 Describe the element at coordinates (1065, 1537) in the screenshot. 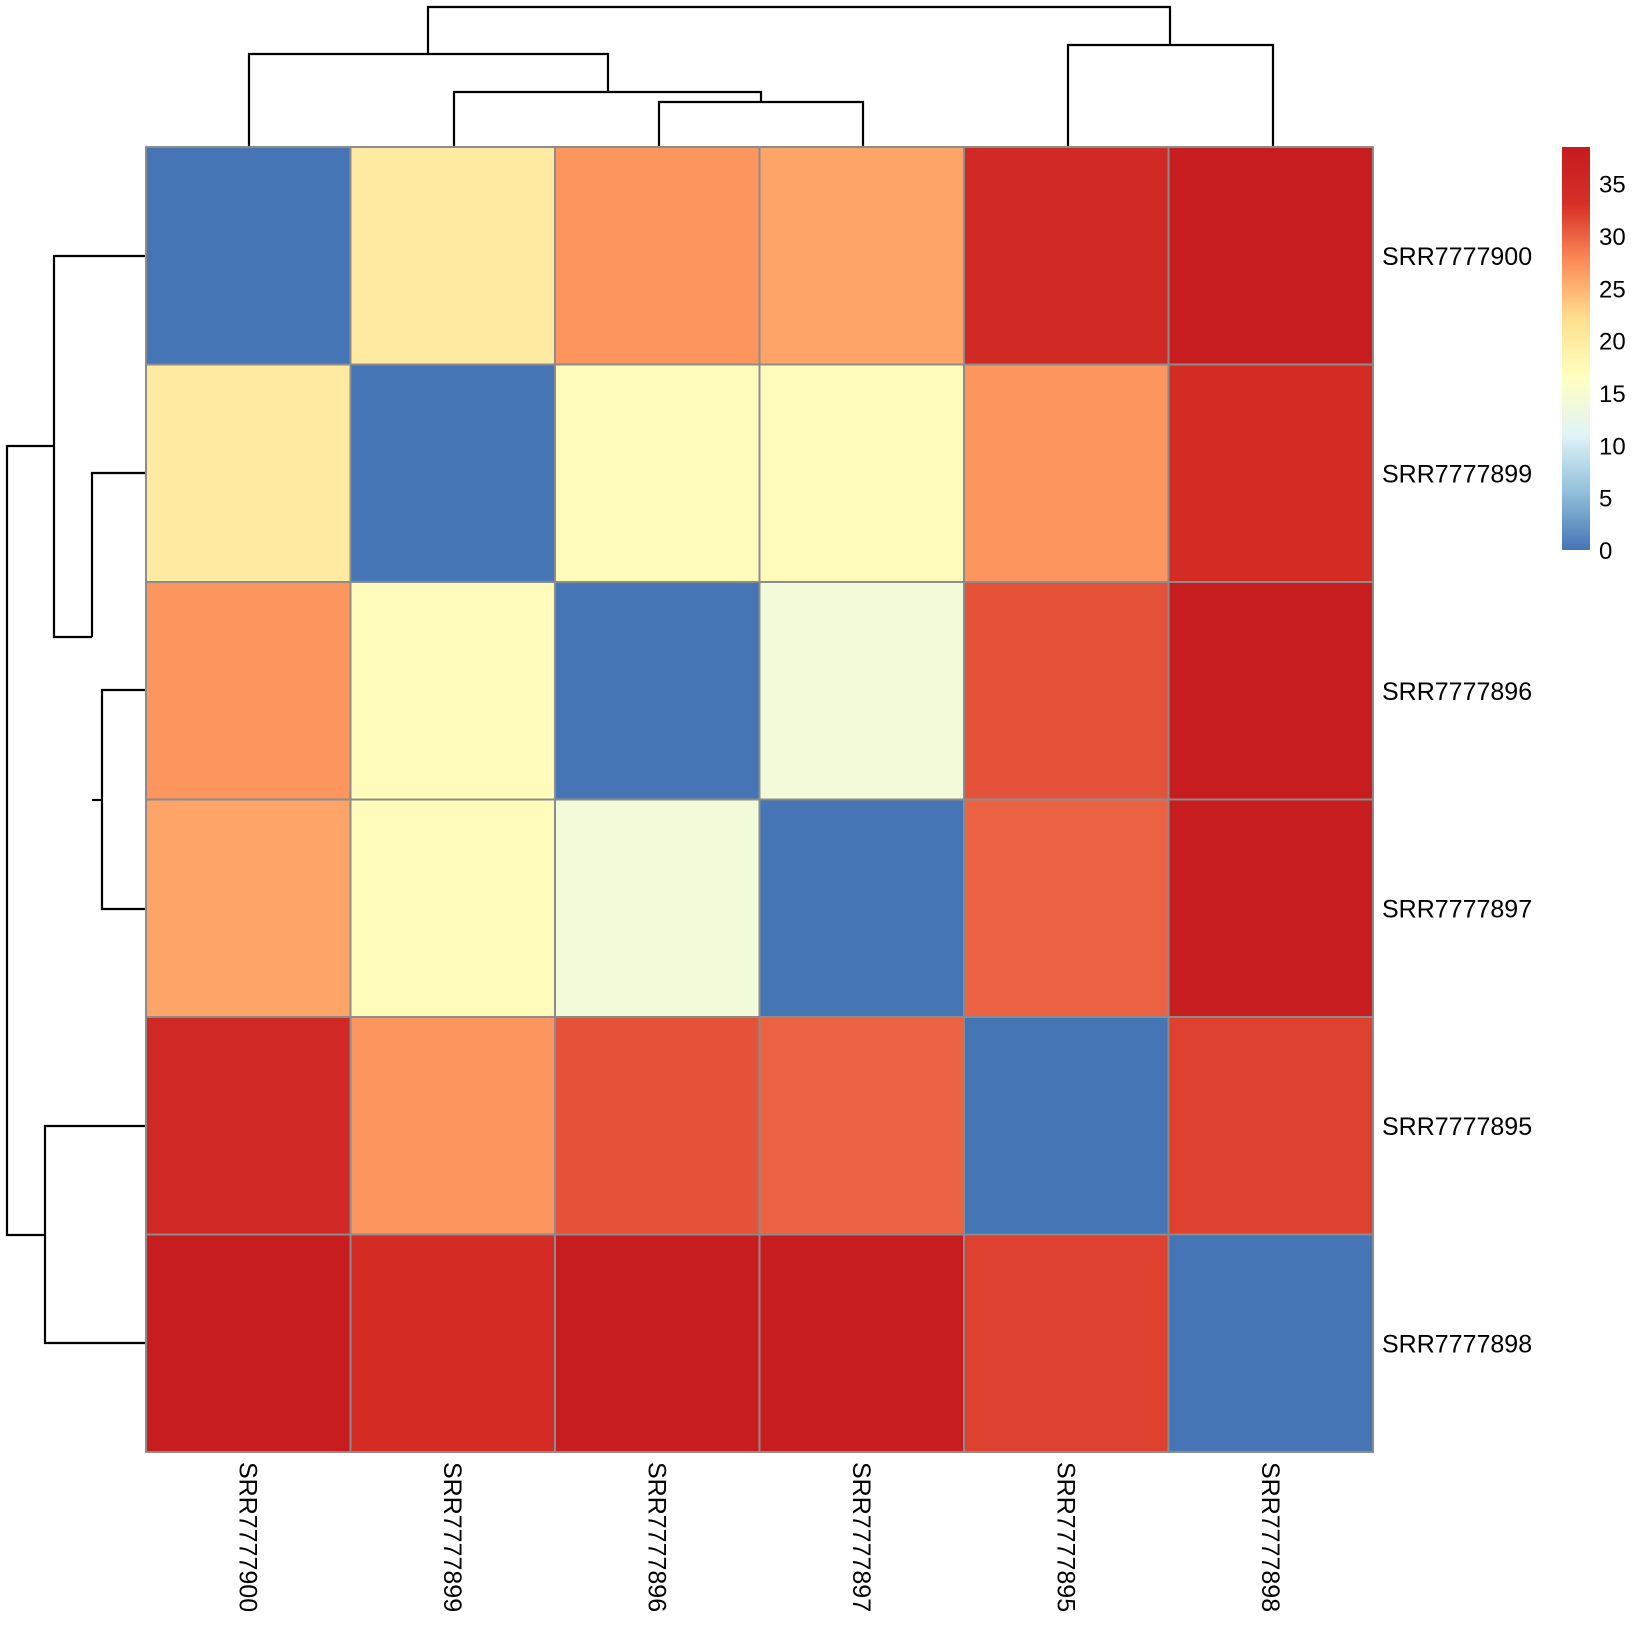

I see `column-label: SRR7777895` at that location.